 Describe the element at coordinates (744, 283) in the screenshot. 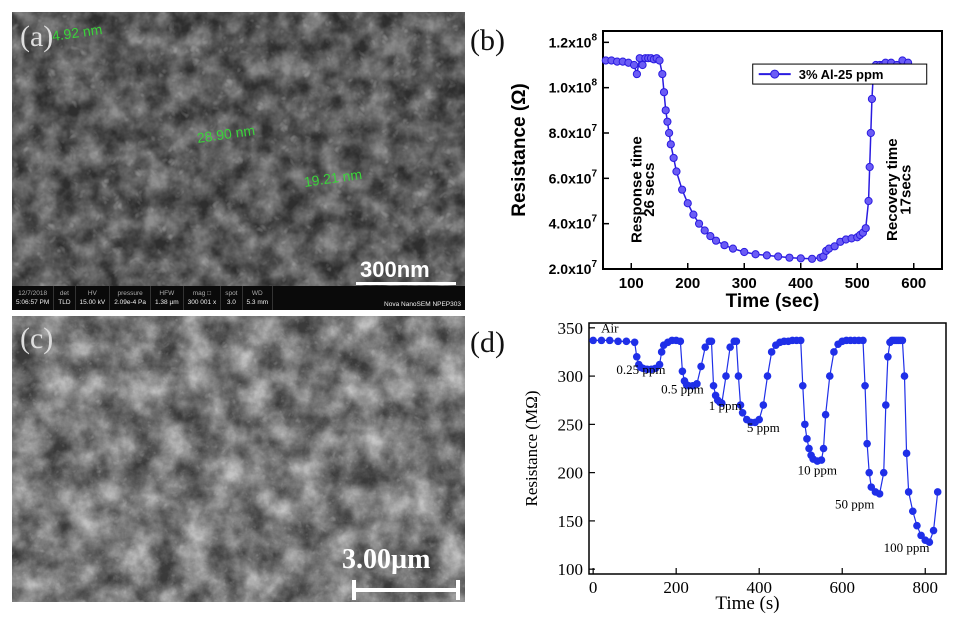

I see `x-tick-label: 300` at that location.